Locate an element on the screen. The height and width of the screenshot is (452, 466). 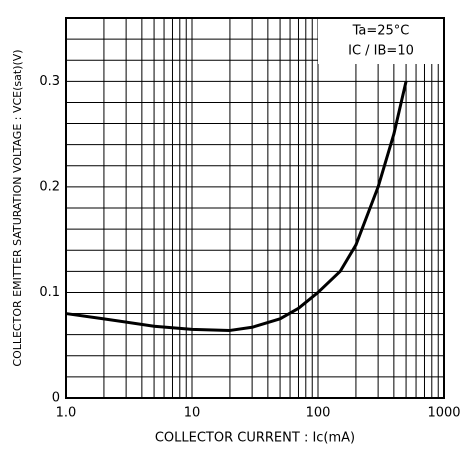
y-tick-label: 0.2 is located at coordinates (49, 186).